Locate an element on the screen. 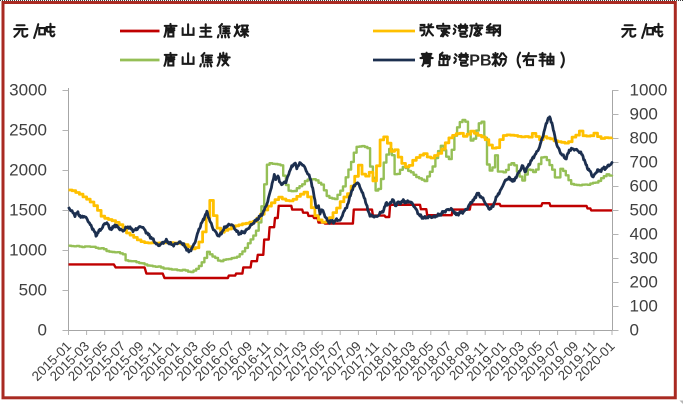 The width and height of the screenshot is (683, 404). svg-text: 400 is located at coordinates (644, 234).